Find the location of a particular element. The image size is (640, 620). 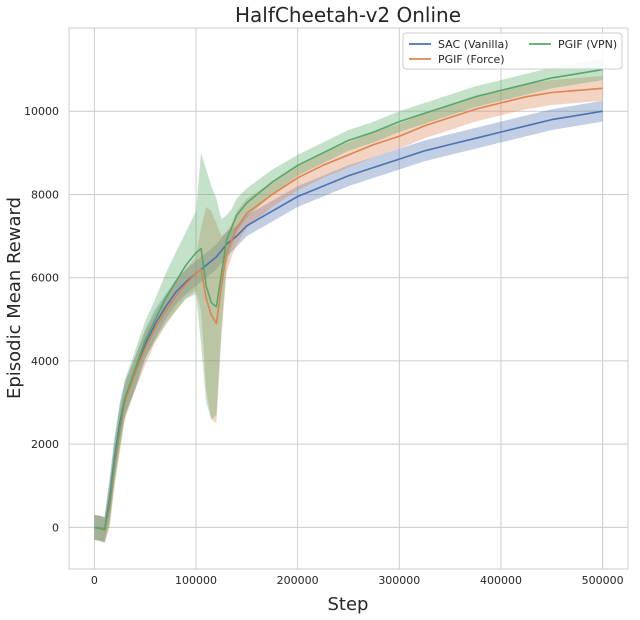

chart-title: HalfCheetah-v2 Online is located at coordinates (348, 15).